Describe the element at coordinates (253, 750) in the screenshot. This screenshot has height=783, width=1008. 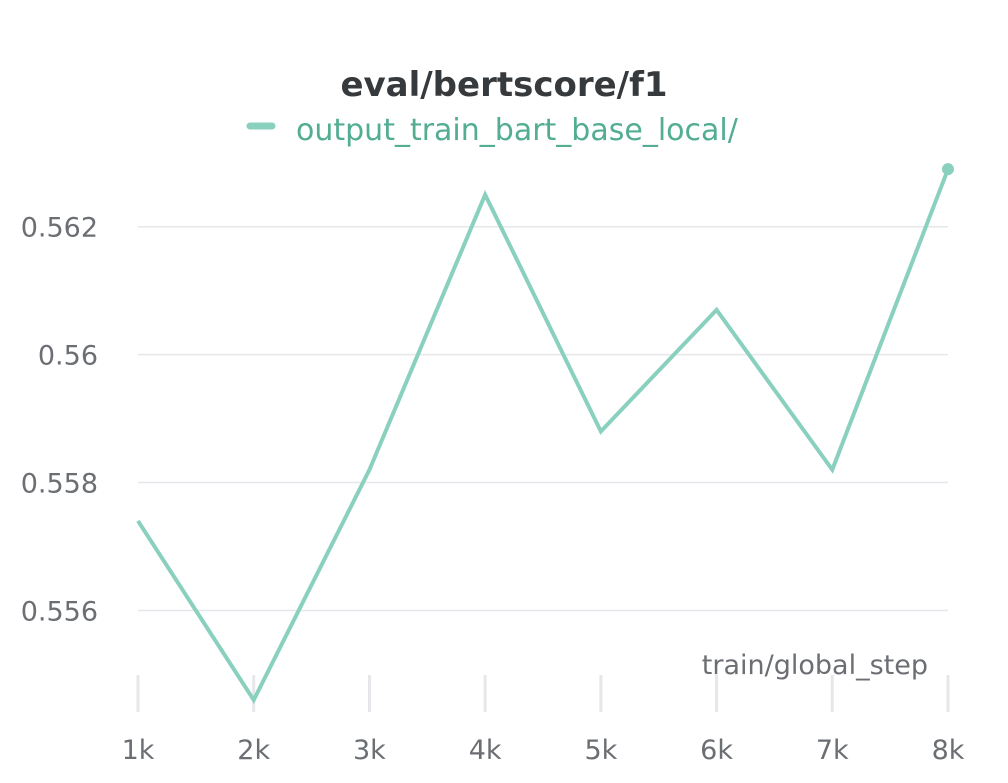
I see `x-tick-label: 2k` at that location.